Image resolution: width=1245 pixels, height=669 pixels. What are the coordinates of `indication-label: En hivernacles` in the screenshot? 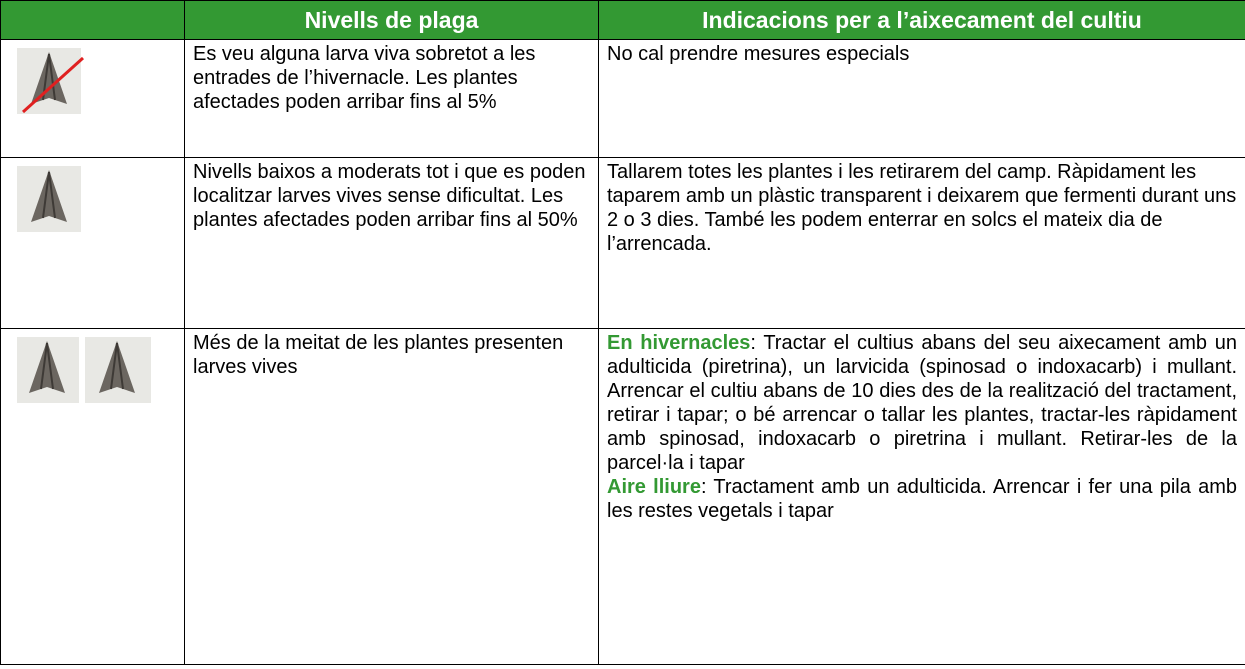 It's located at (679, 343).